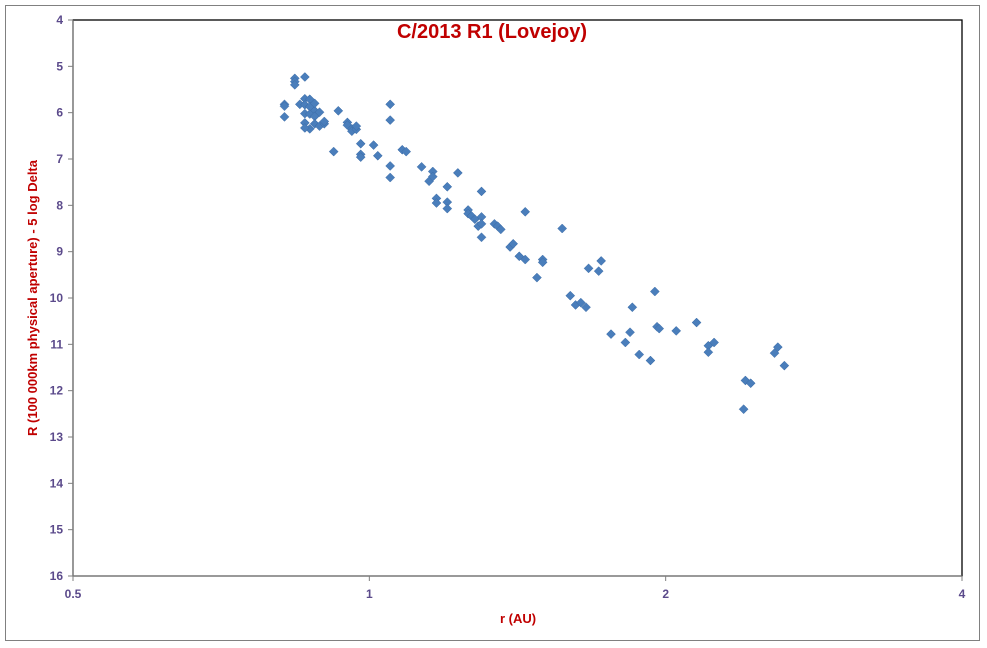  I want to click on y-tick-label: 14, so click(57, 483).